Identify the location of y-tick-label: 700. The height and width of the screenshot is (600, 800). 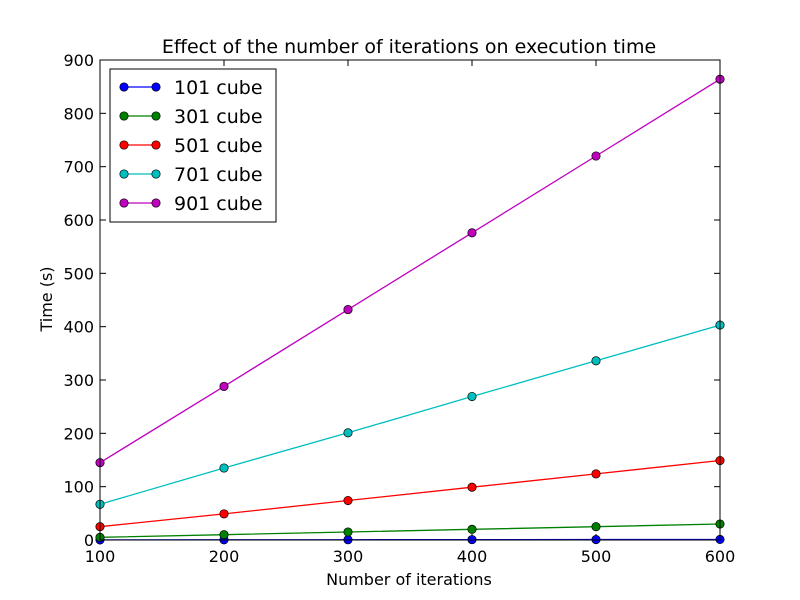
(78, 167).